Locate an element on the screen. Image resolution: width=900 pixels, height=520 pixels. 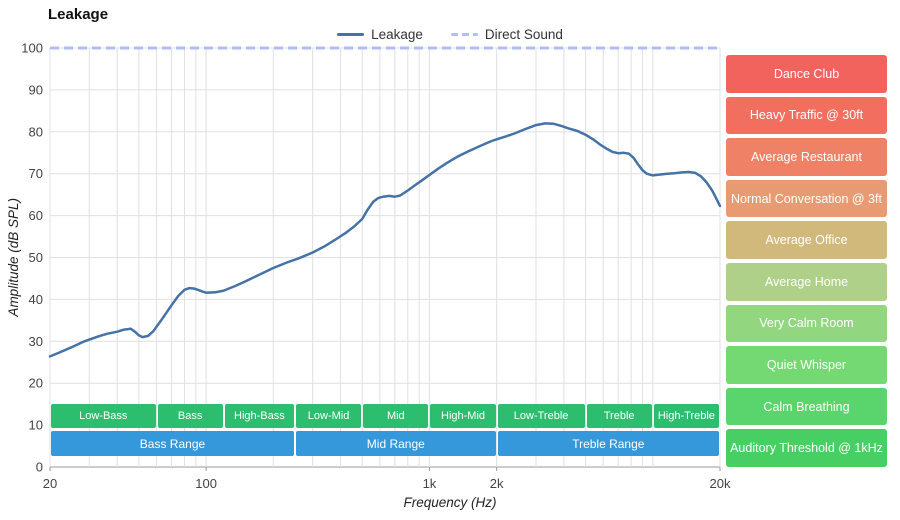
legend-label-leakage: Leakage is located at coordinates (397, 34).